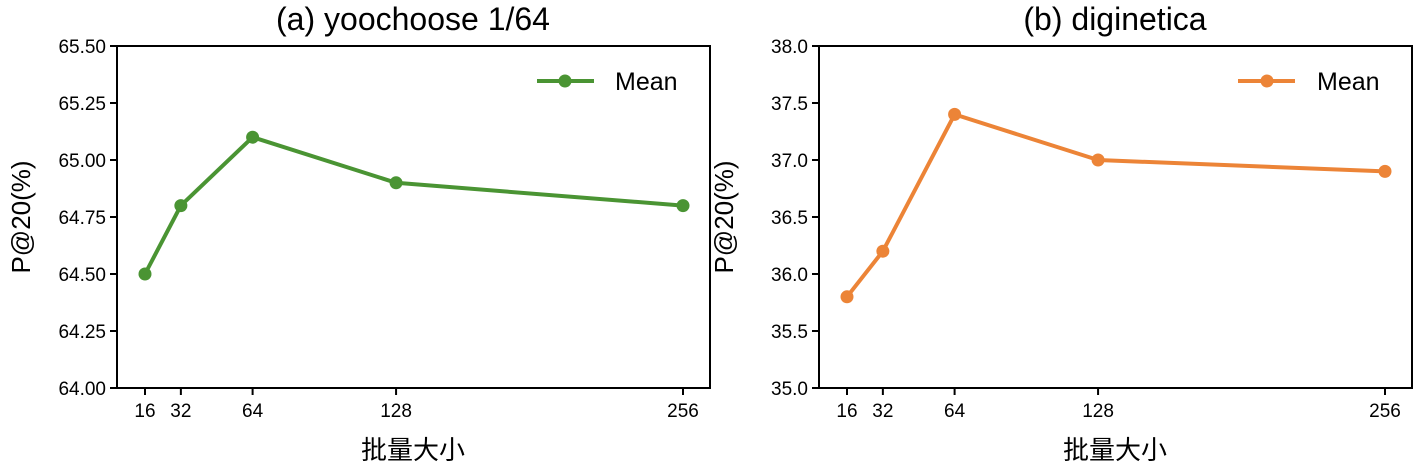 This screenshot has width=1419, height=467. I want to click on y-tick-label: 37.5, so click(789, 104).